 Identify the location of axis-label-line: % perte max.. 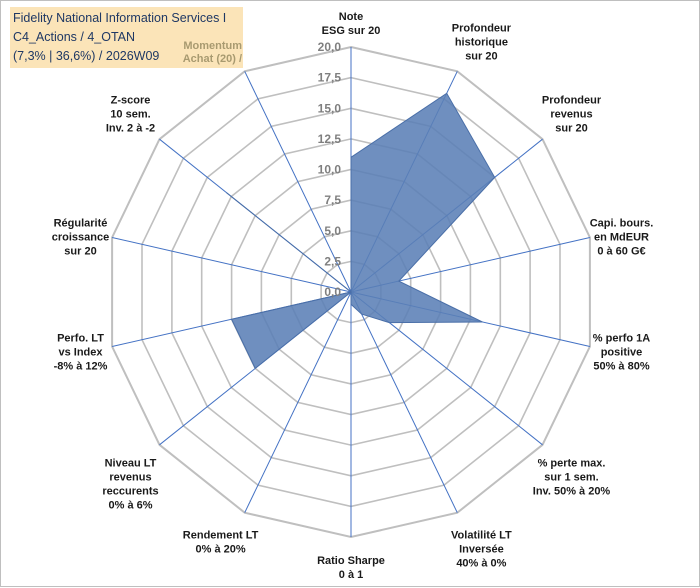
(572, 464).